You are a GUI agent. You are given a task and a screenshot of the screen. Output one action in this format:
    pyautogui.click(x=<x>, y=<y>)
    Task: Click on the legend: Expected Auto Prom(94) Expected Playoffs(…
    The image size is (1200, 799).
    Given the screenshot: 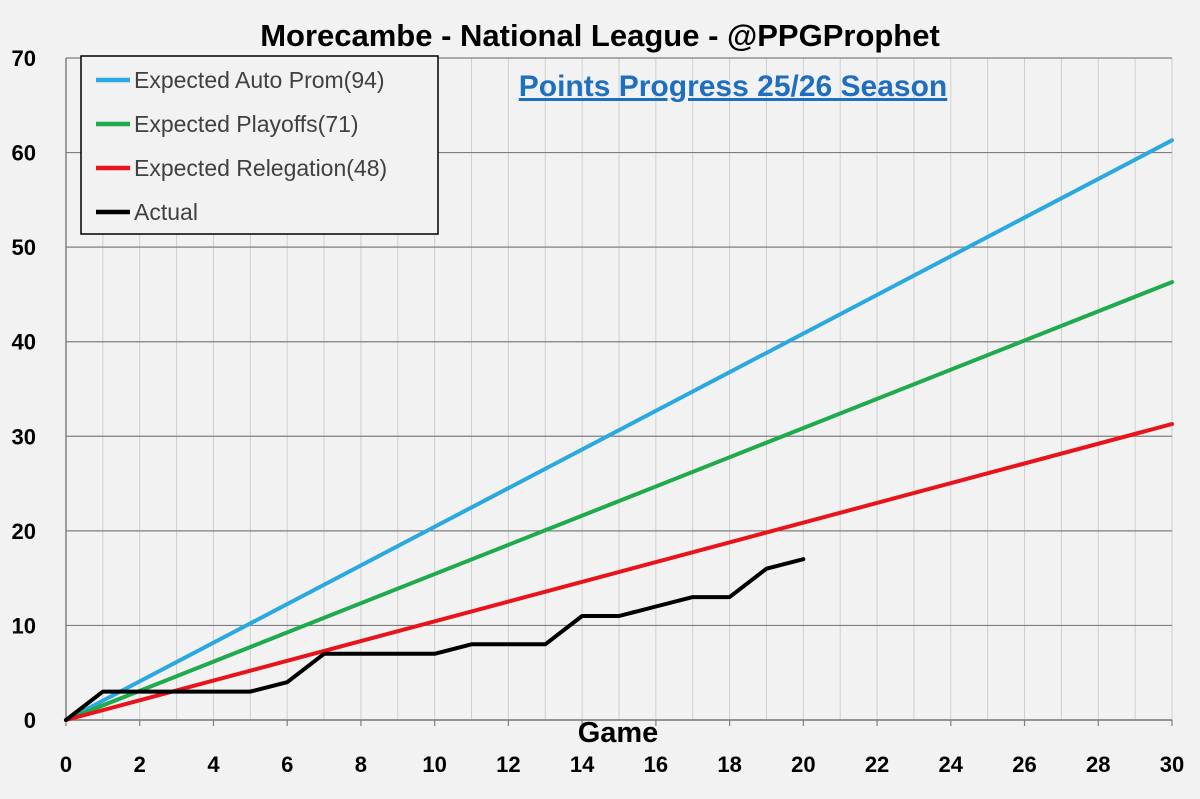 What is the action you would take?
    pyautogui.click(x=259, y=145)
    